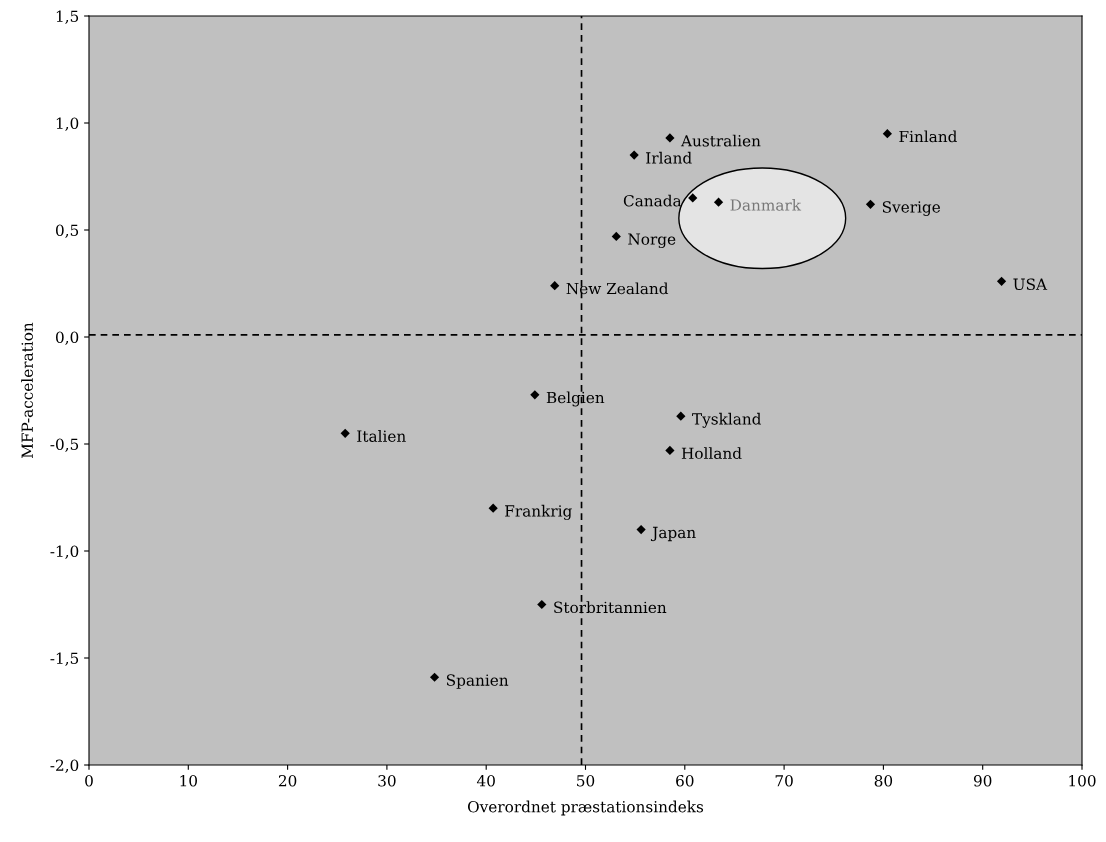 Image resolution: width=1106 pixels, height=842 pixels. Describe the element at coordinates (720, 140) in the screenshot. I see `annotation: Australien` at that location.